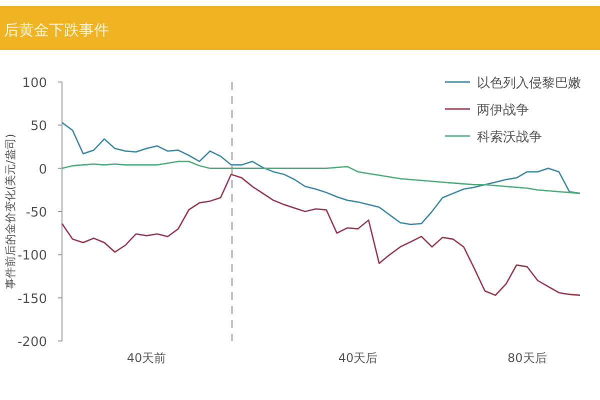 This screenshot has width=600, height=400. Describe the element at coordinates (34, 83) in the screenshot. I see `y-tick-label: 100` at that location.